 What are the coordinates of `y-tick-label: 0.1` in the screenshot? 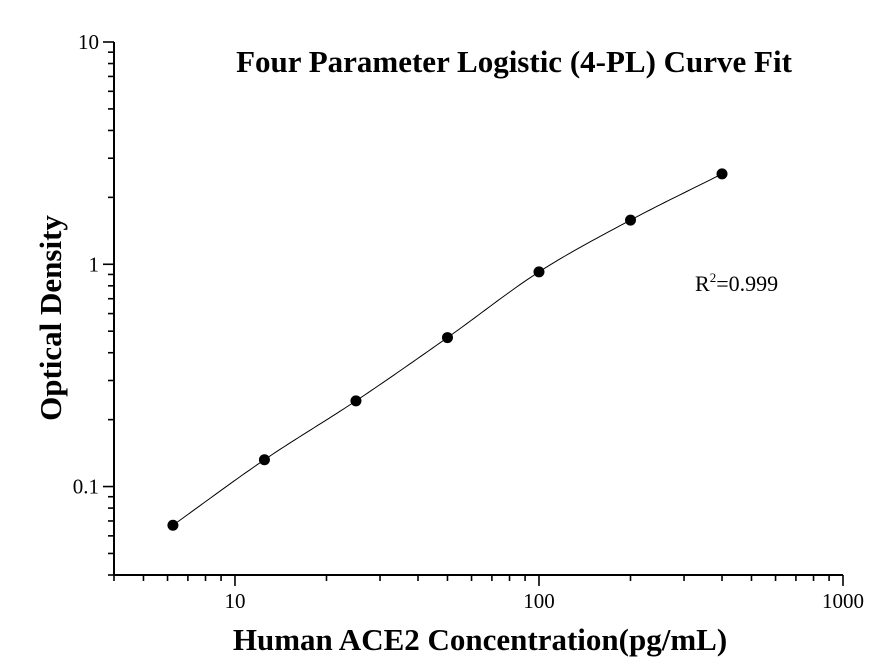 It's located at (86, 487).